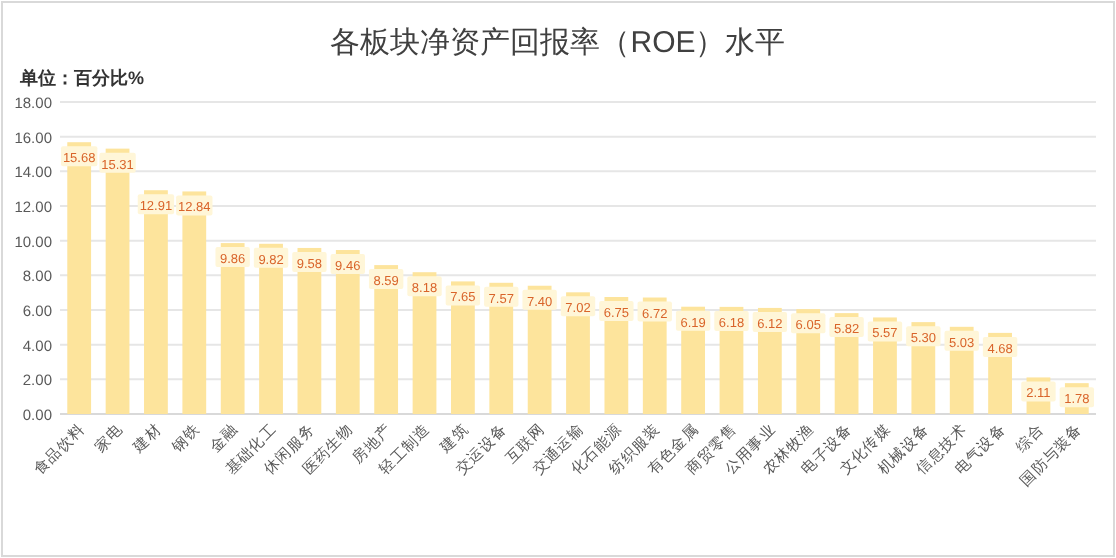  Describe the element at coordinates (558, 43) in the screenshot. I see `chart-title: 各板块净资产回报率（ROE）水平` at that location.